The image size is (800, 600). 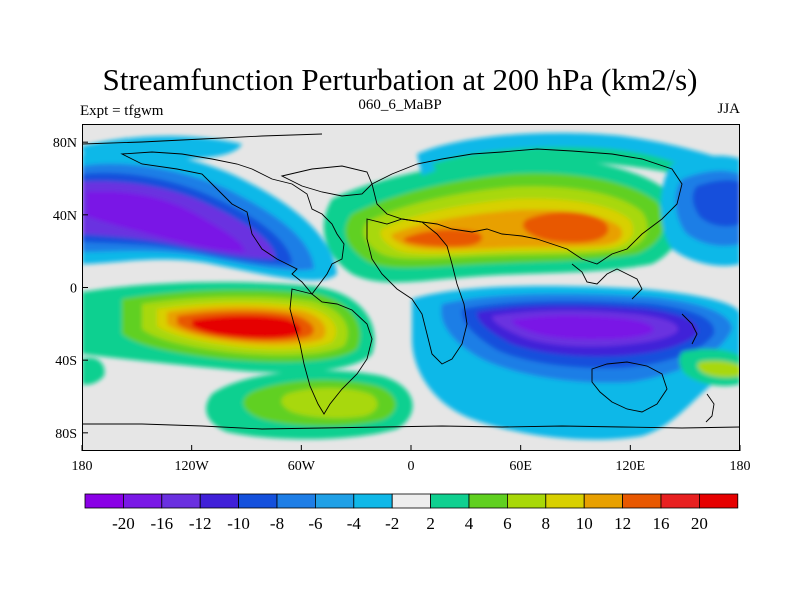 What do you see at coordinates (93, 371) in the screenshot?
I see `southwest-pacific-patch` at bounding box center [93, 371].